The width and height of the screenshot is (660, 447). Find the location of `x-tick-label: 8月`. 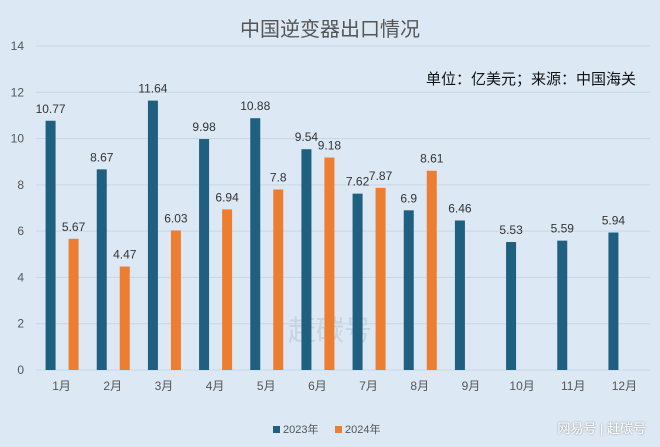

x-tick-label: 8月 is located at coordinates (419, 386).